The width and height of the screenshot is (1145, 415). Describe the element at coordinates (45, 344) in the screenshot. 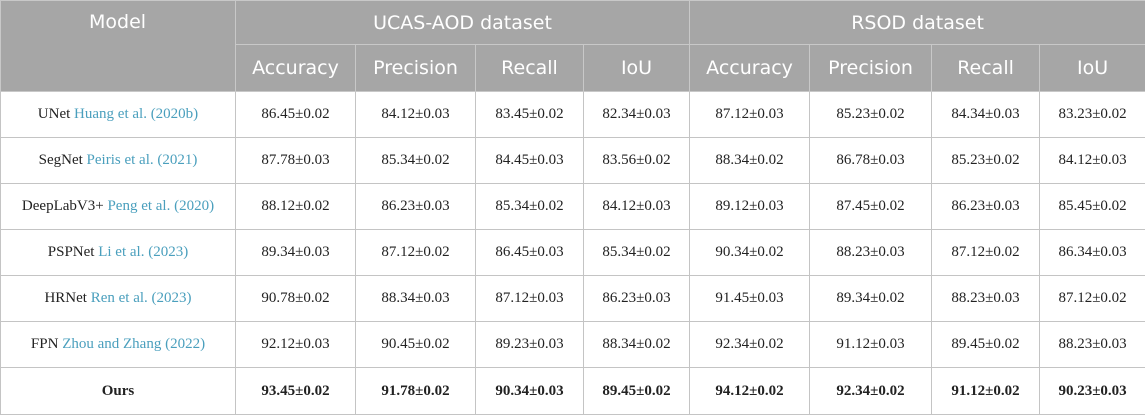

I see `model-name: FPN` at that location.